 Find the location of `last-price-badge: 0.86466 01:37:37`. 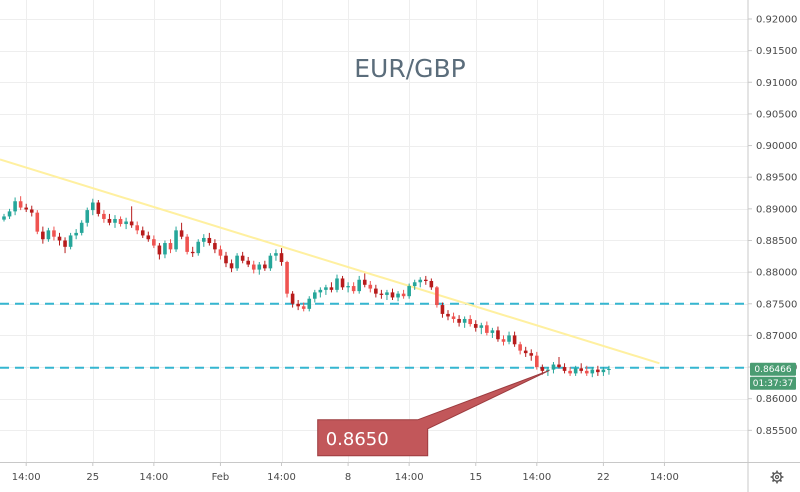

last-price-badge: 0.86466 01:37:37 is located at coordinates (773, 376).